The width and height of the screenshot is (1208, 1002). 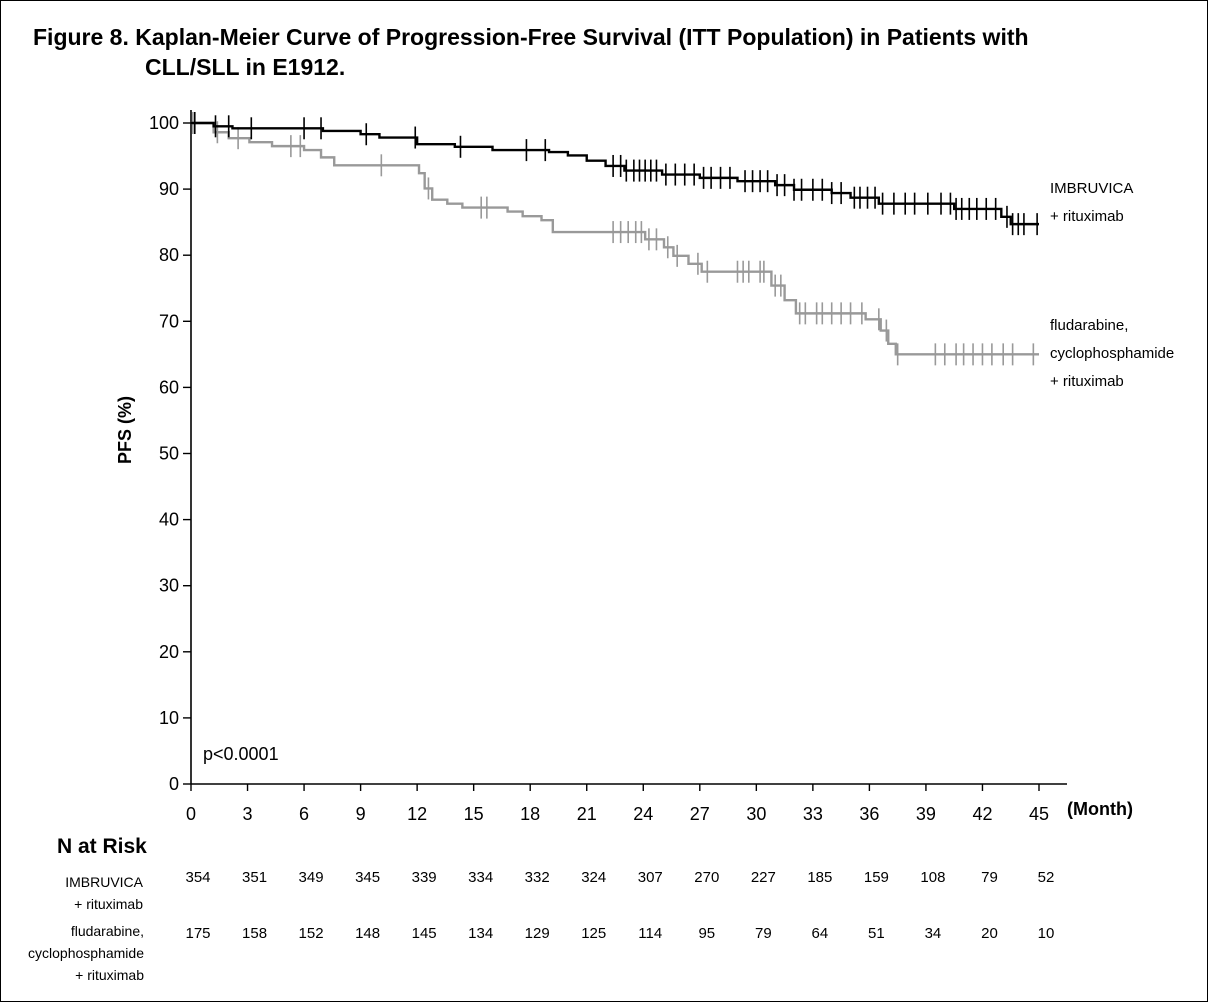 I want to click on x-tick-label: 33, so click(x=813, y=814).